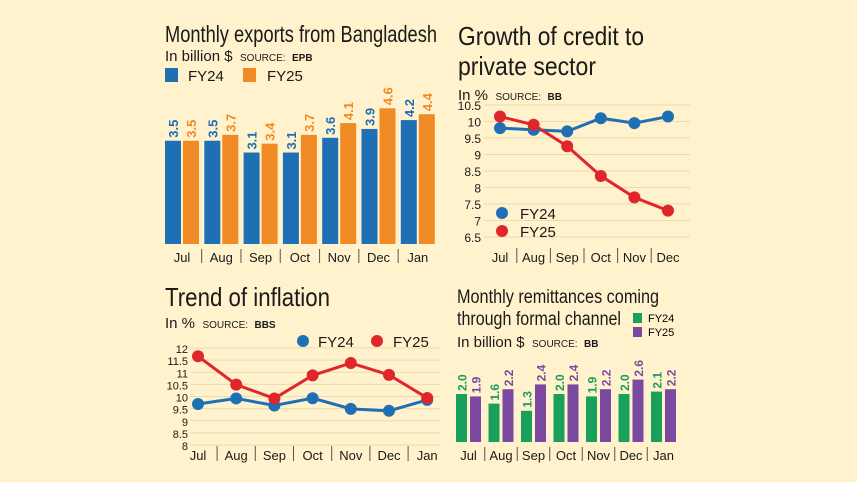 This screenshot has width=857, height=482. I want to click on value-label-fy24-jul: 3.5, so click(173, 129).